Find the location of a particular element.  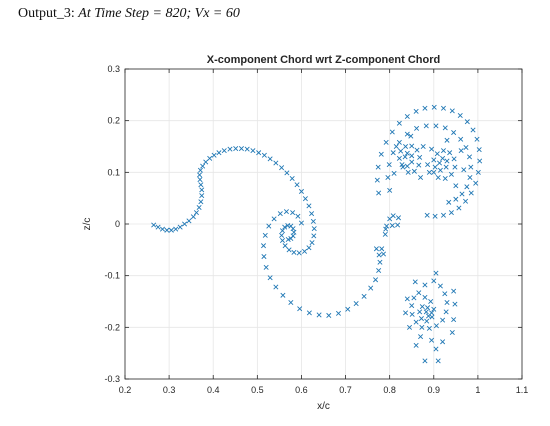

x-tick-label: 0.3 is located at coordinates (169, 390).